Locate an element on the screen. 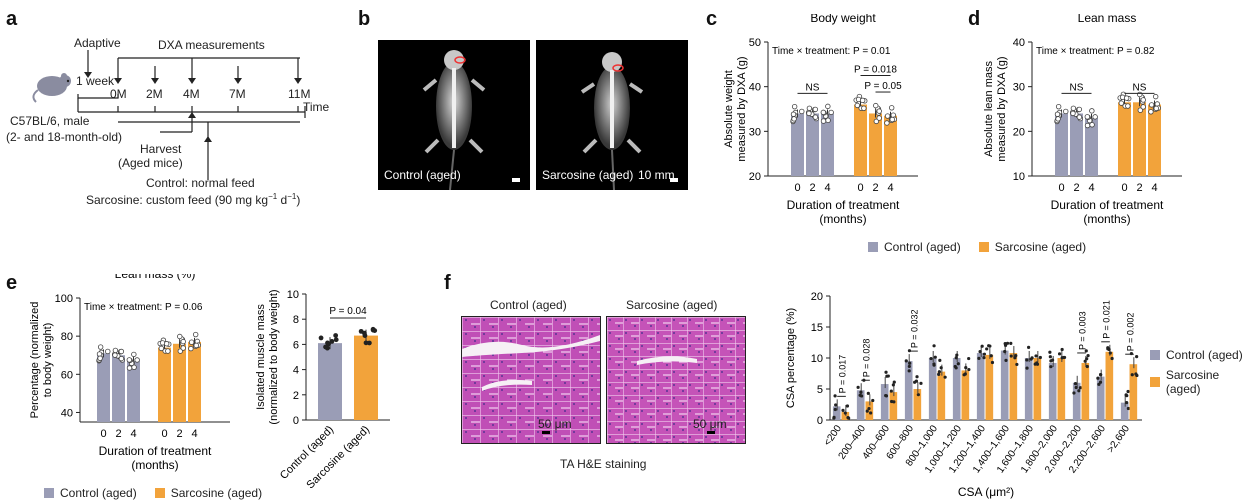  y-axis-label: Absolute lean massmeasured by DXA (g) is located at coordinates (995, 108).